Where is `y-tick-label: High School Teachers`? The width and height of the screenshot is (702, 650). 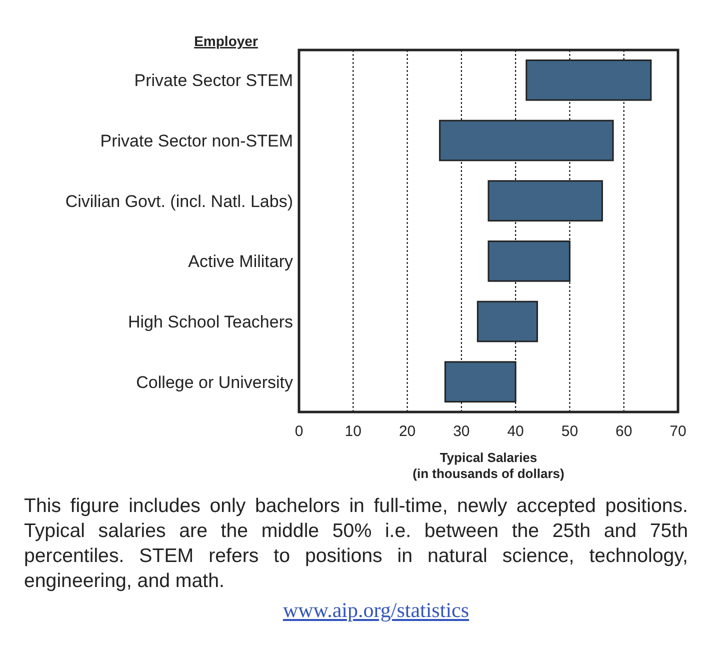
y-tick-label: High School Teachers is located at coordinates (210, 322).